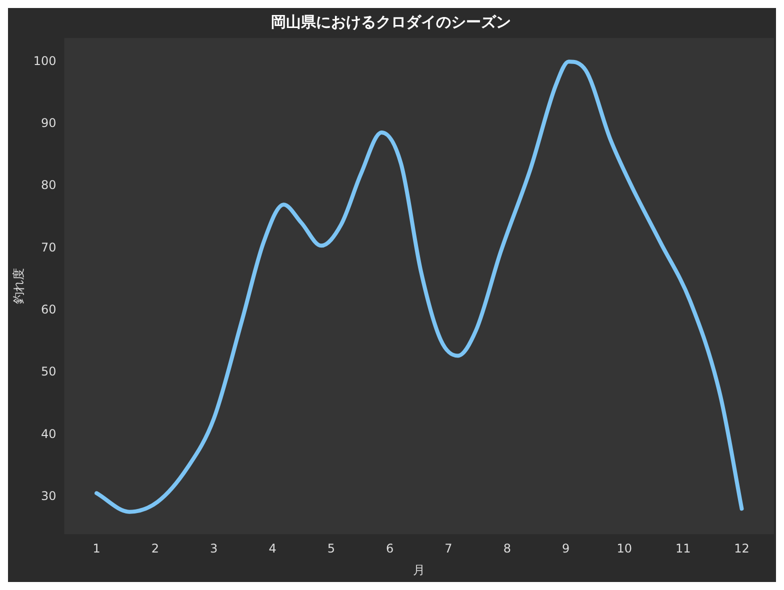 This screenshot has height=590, width=784. Describe the element at coordinates (18, 286) in the screenshot. I see `y-axis-title: 釣れ度` at that location.